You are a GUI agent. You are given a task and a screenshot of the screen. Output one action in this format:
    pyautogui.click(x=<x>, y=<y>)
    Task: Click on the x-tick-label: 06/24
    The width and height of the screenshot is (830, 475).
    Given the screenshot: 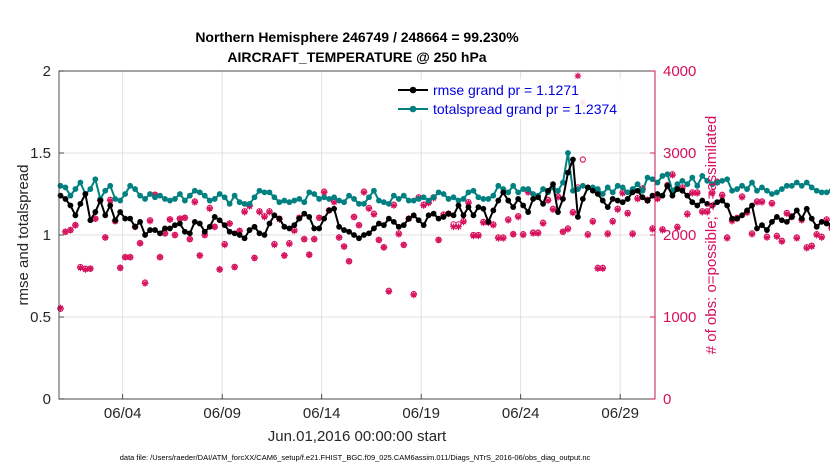 What is the action you would take?
    pyautogui.click(x=521, y=413)
    